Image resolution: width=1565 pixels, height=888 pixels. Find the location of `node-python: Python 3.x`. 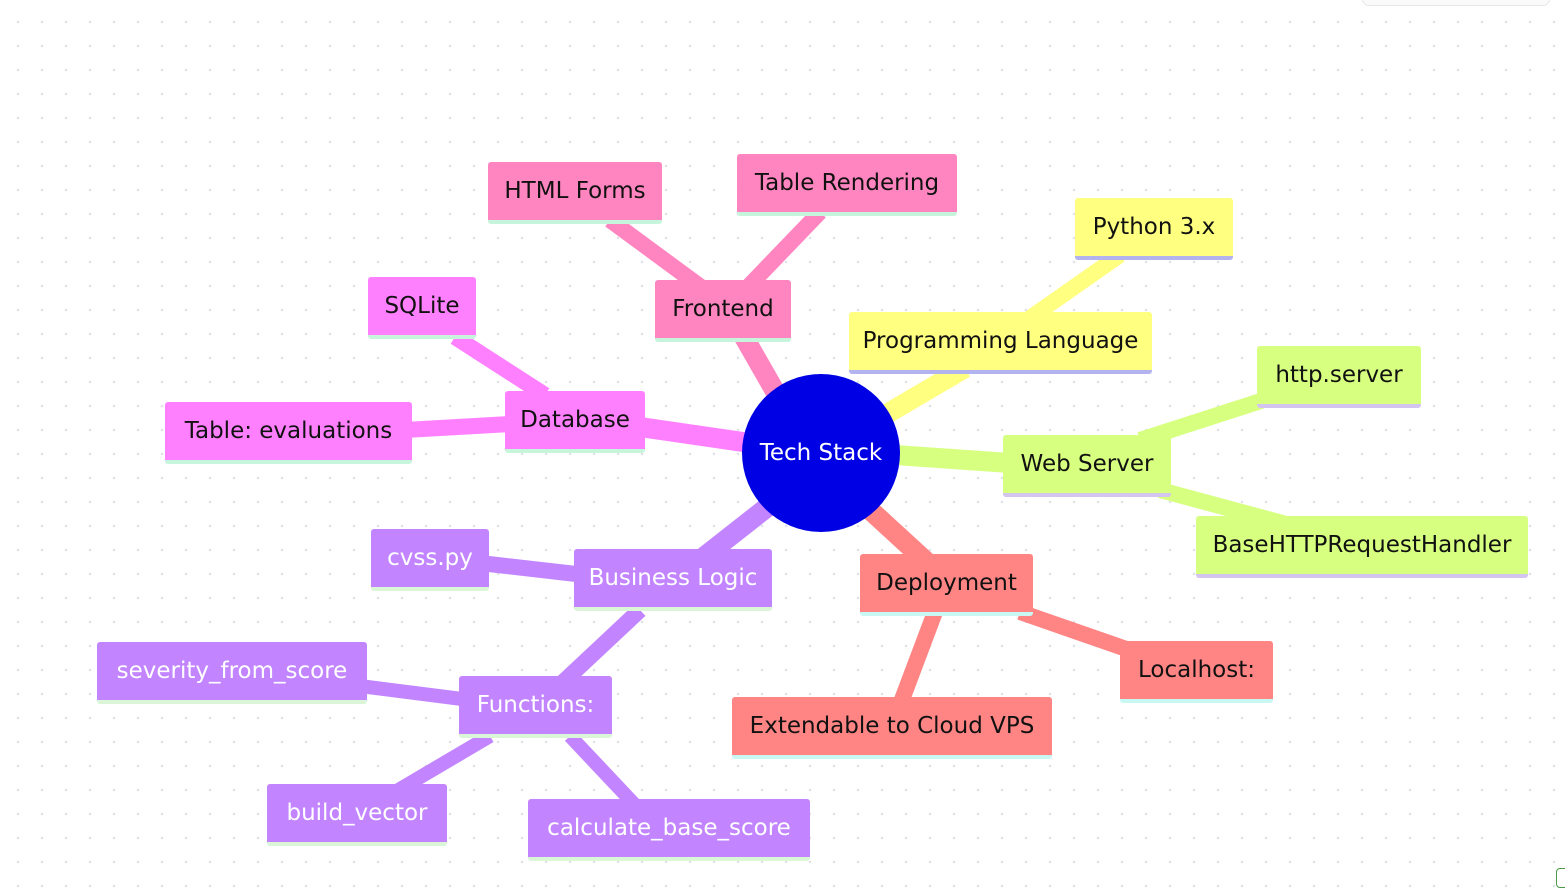

node-python: Python 3.x is located at coordinates (1154, 229).